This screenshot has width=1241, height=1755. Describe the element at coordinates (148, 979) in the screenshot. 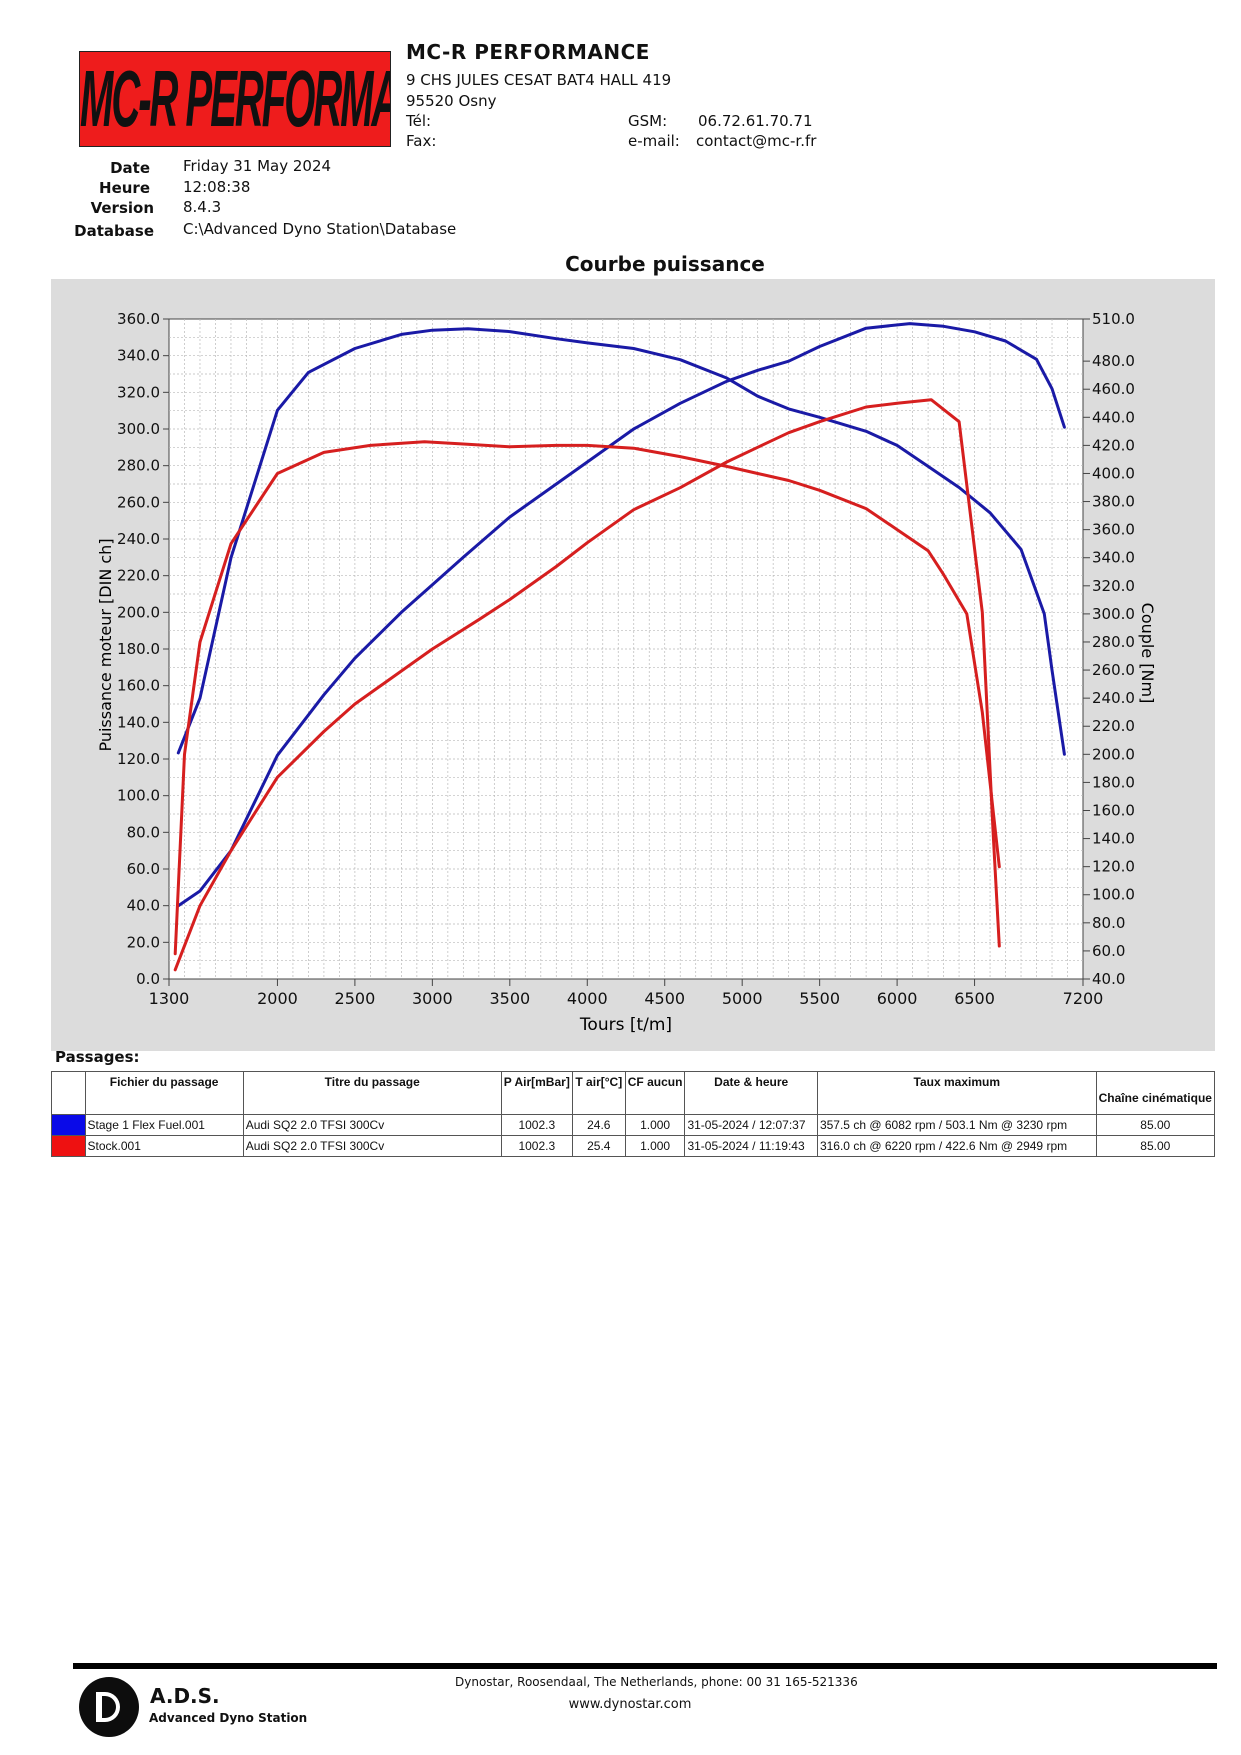

I see `y-tick-label: 0.0` at that location.